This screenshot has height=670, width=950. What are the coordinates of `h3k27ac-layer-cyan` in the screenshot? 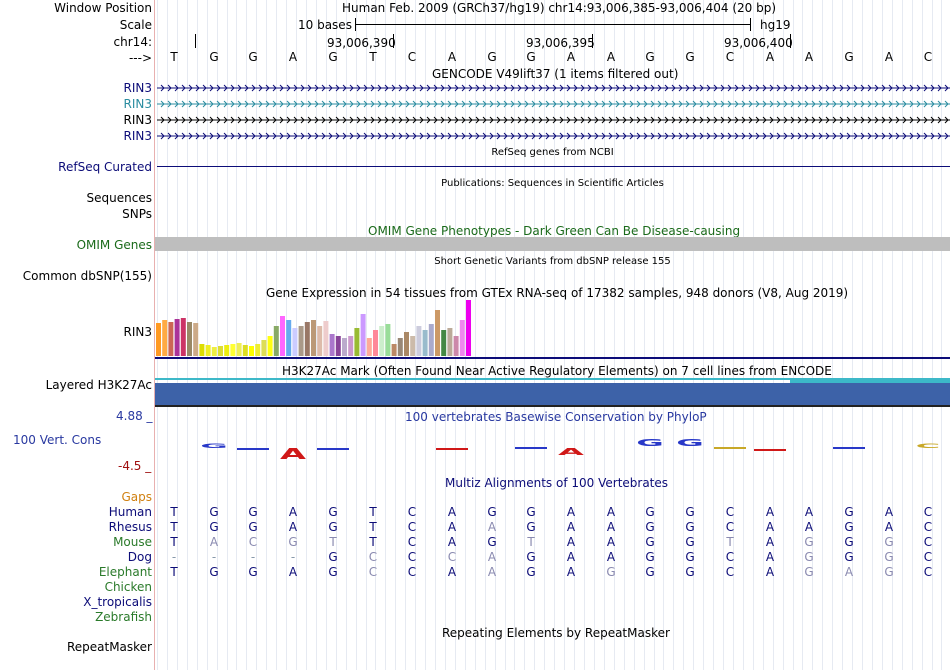 It's located at (552, 379).